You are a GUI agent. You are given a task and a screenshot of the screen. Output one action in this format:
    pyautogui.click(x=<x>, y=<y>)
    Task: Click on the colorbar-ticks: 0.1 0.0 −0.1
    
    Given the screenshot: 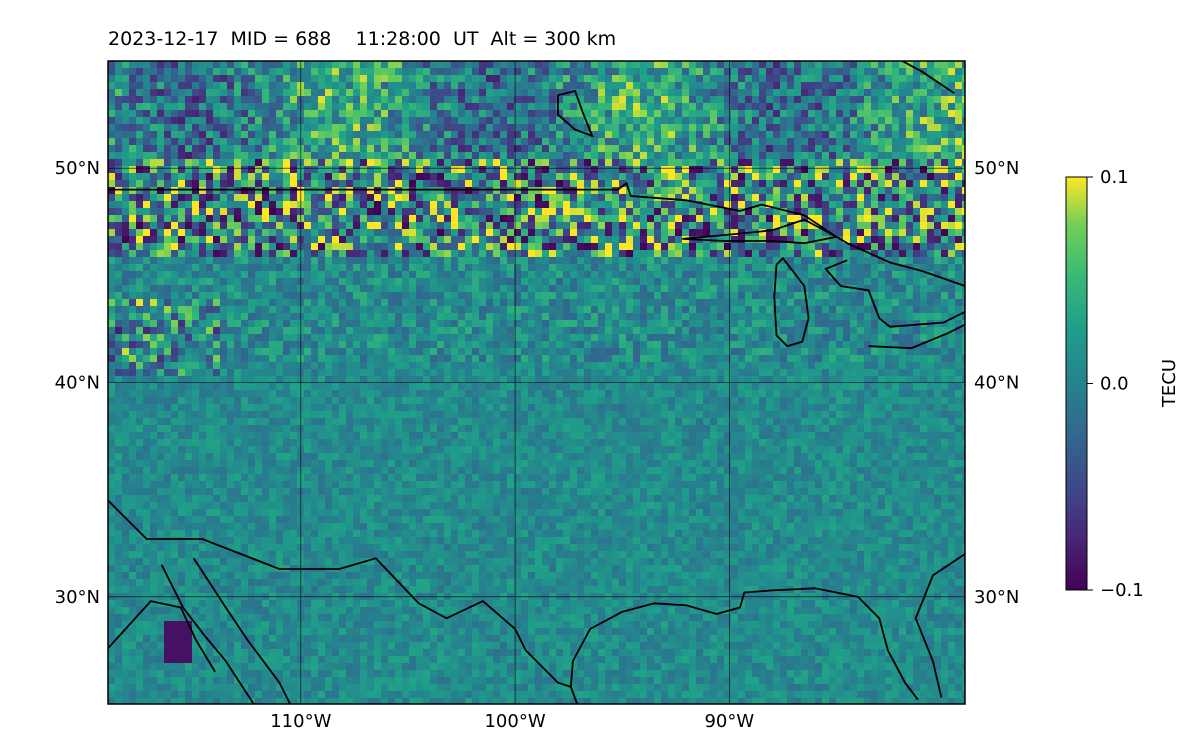 What is the action you would take?
    pyautogui.click(x=1115, y=384)
    